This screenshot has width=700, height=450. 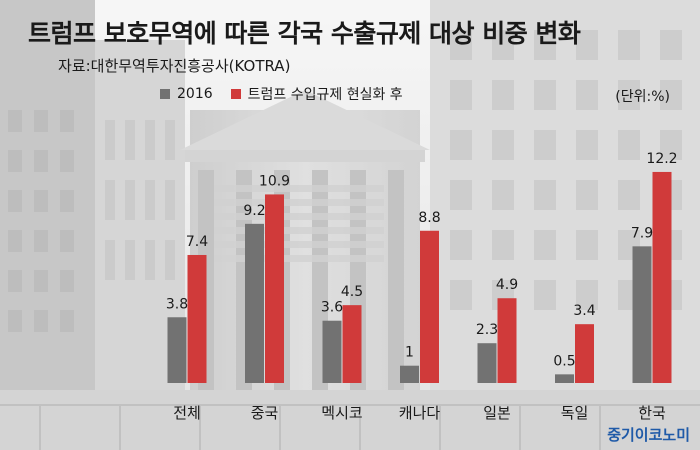 I want to click on data-label-2016-3: 1, so click(x=409, y=353).